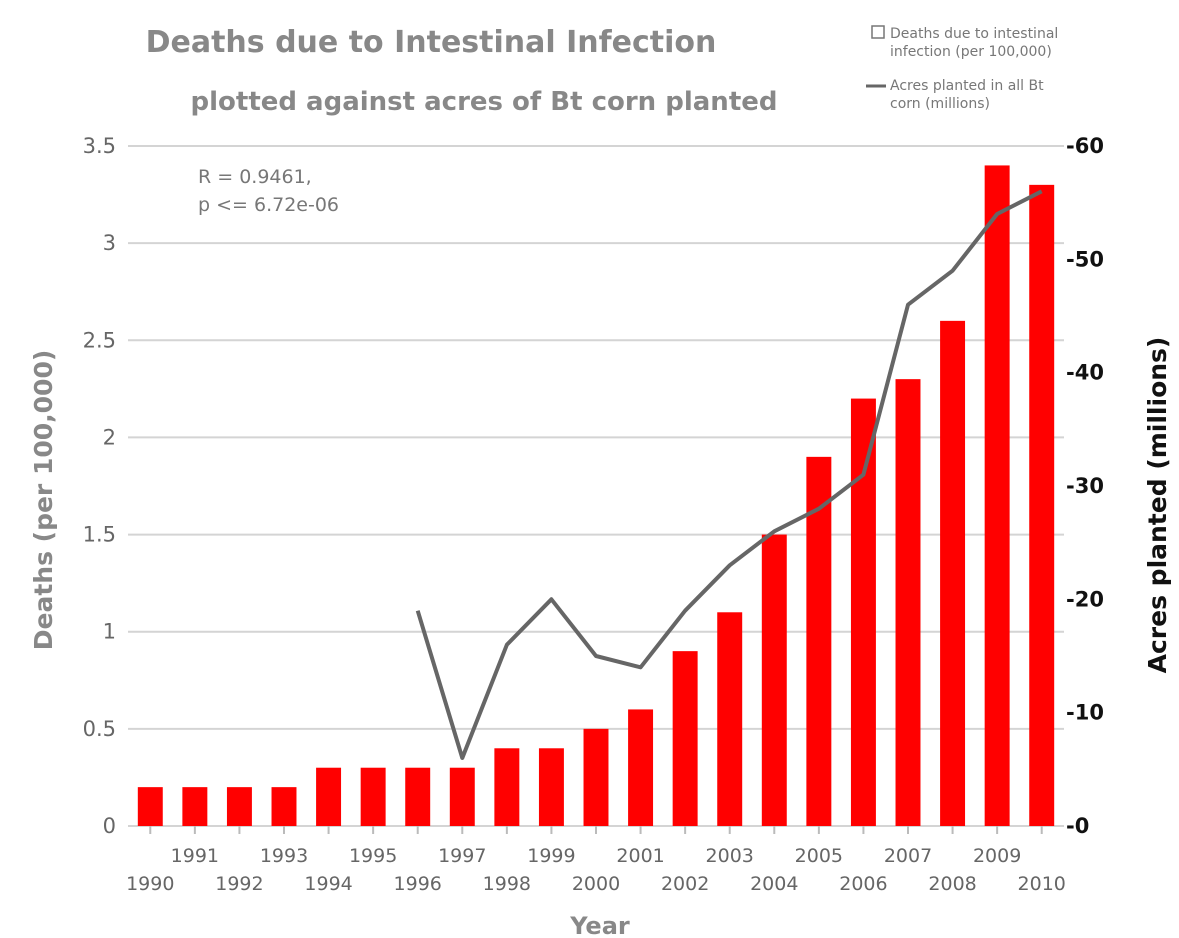 This screenshot has width=1179, height=938. Describe the element at coordinates (109, 632) in the screenshot. I see `y-tick-label: 1` at that location.